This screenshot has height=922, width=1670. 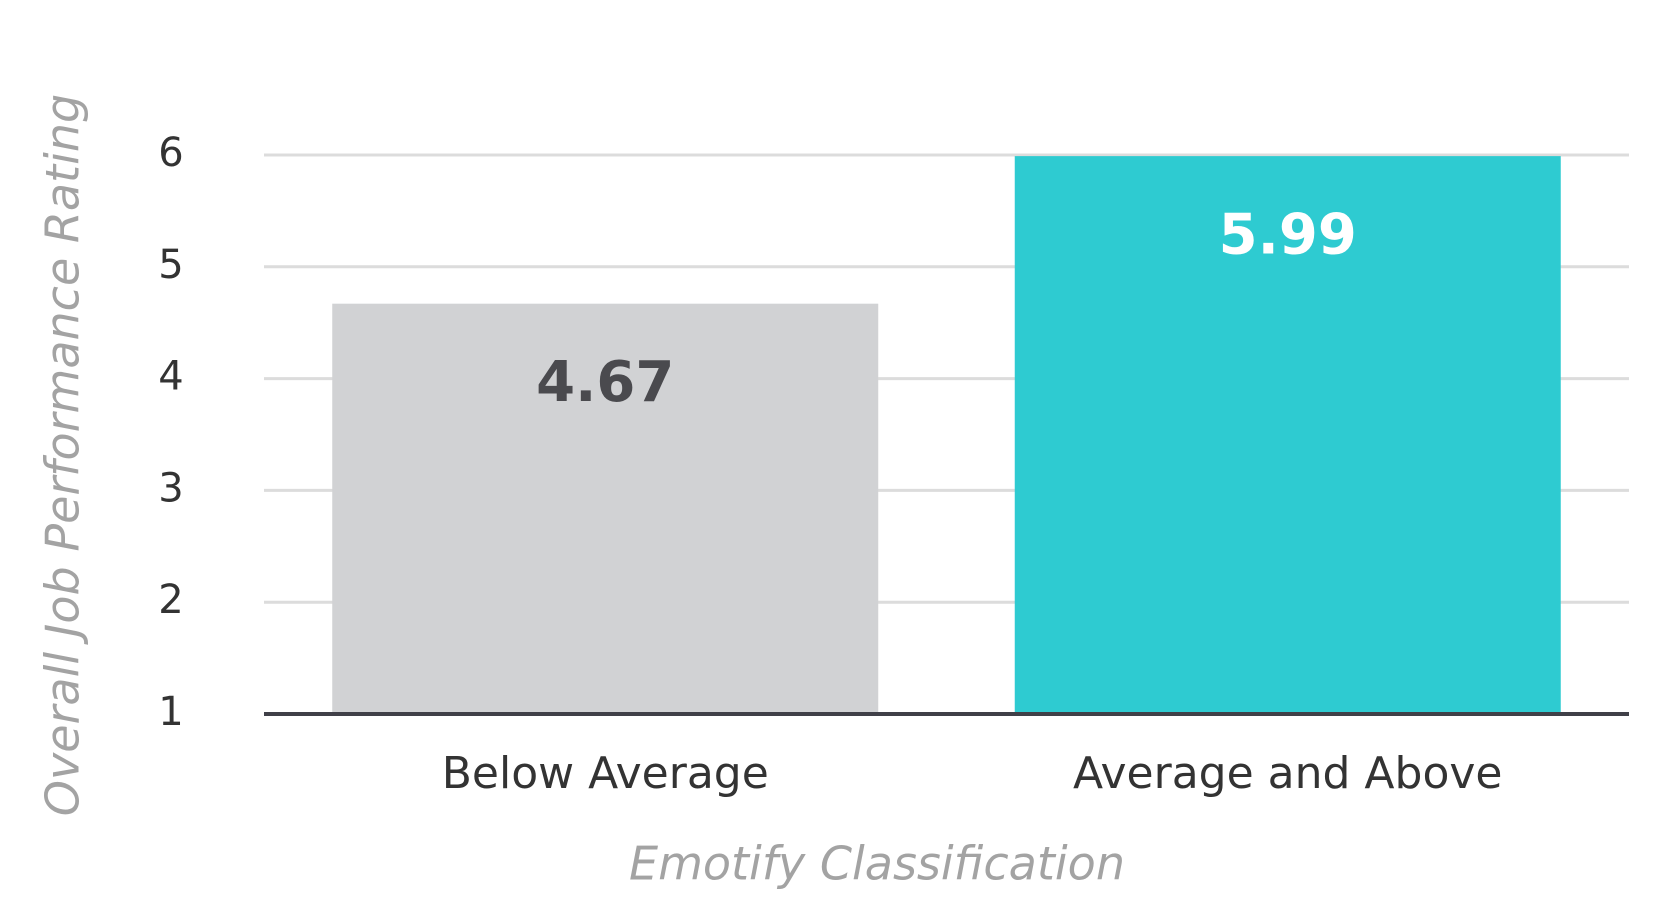 What do you see at coordinates (1288, 773) in the screenshot?
I see `x-tick-label: Average and Above` at bounding box center [1288, 773].